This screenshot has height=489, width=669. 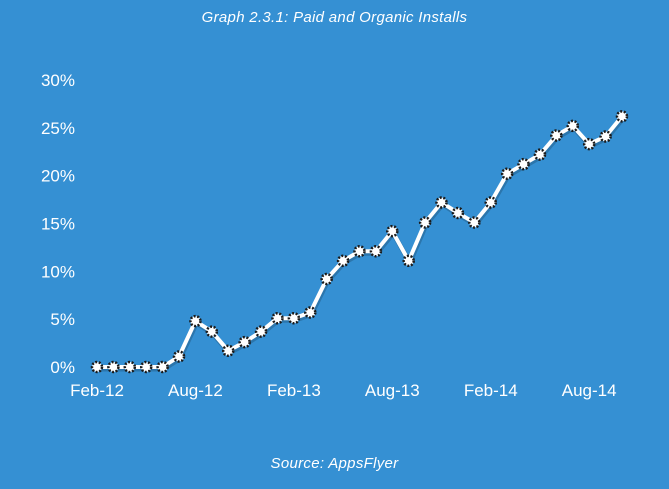 What do you see at coordinates (58, 128) in the screenshot?
I see `y-tick-label: 25%` at bounding box center [58, 128].